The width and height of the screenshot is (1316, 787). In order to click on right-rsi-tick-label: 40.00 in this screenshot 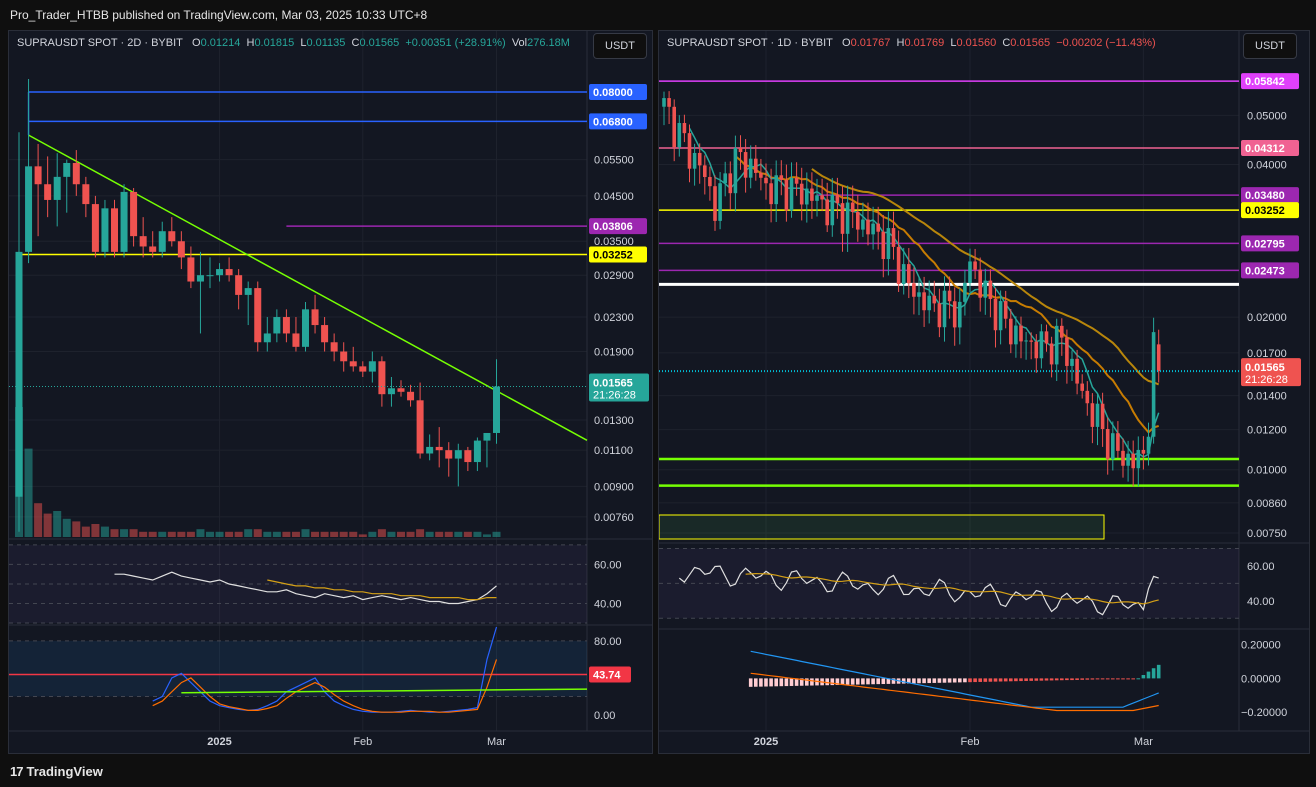, I will do `click(1261, 602)`.